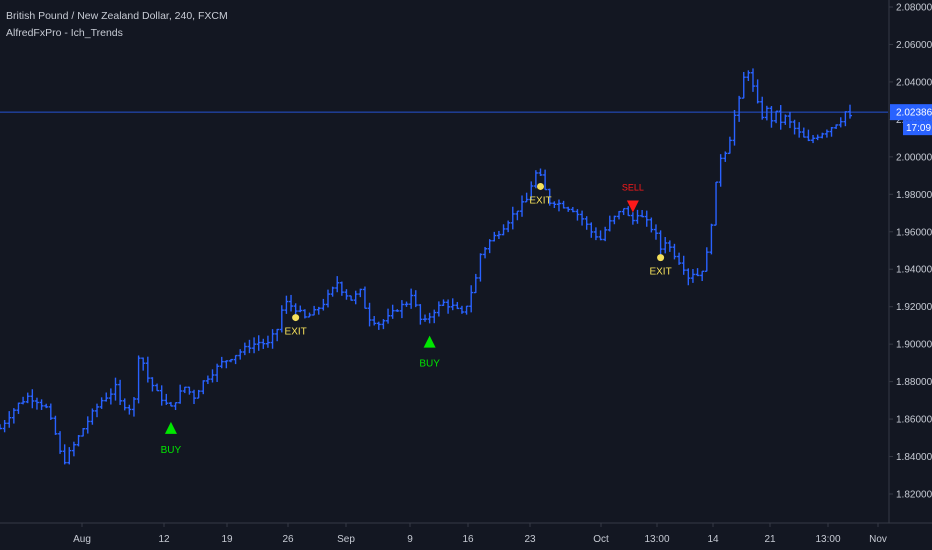 Image resolution: width=932 pixels, height=550 pixels. What do you see at coordinates (660, 266) in the screenshot?
I see `signal-exit: EXIT` at bounding box center [660, 266].